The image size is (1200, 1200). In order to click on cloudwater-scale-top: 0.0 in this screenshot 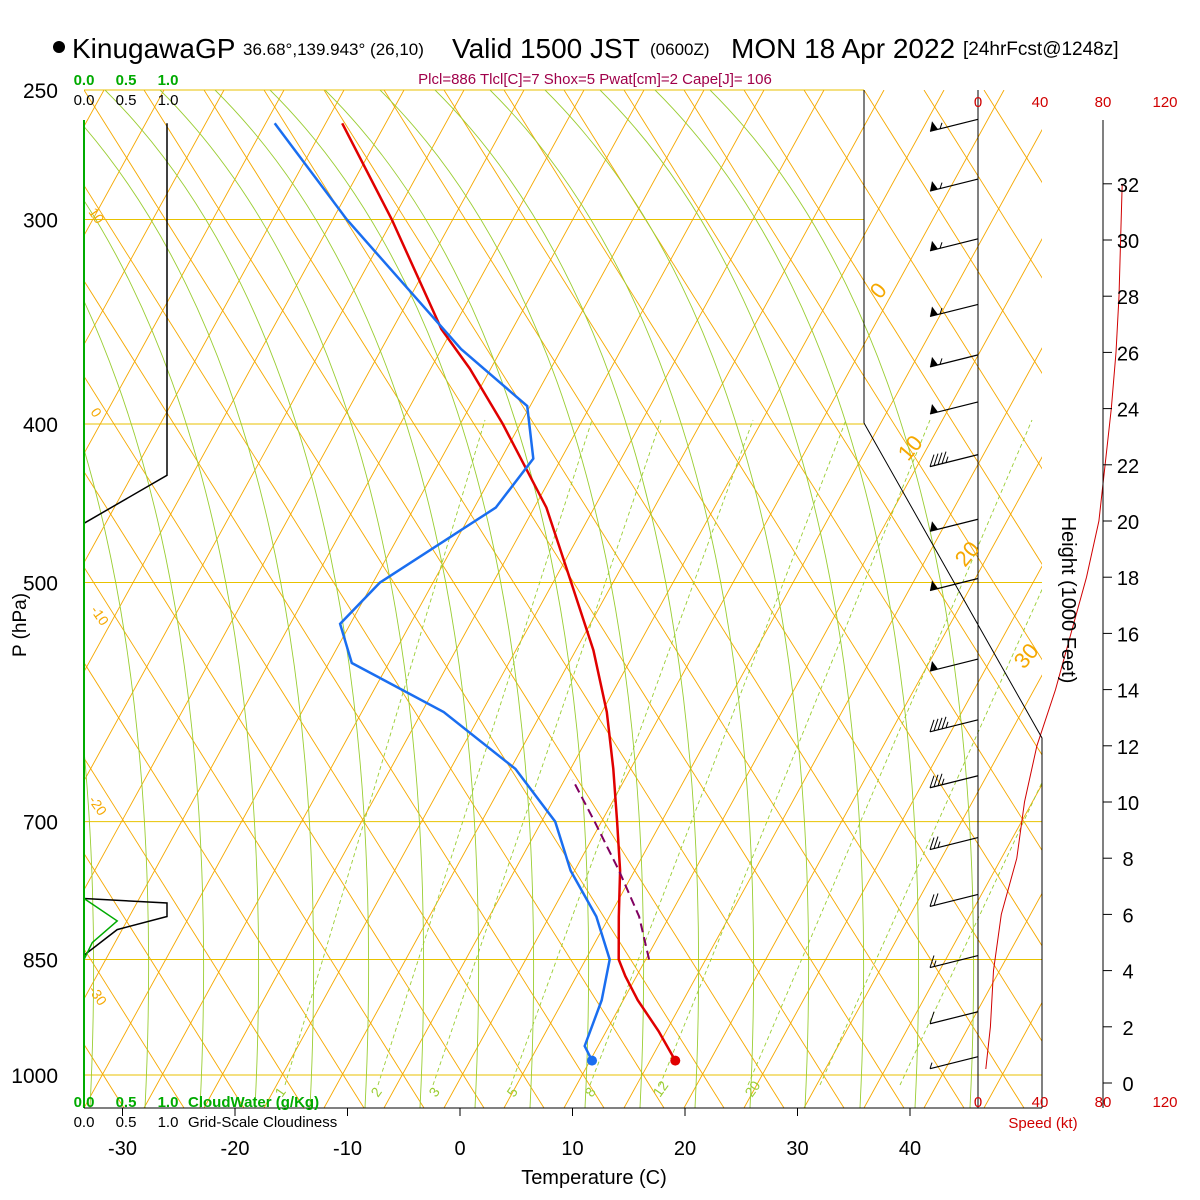, I will do `click(84, 80)`.